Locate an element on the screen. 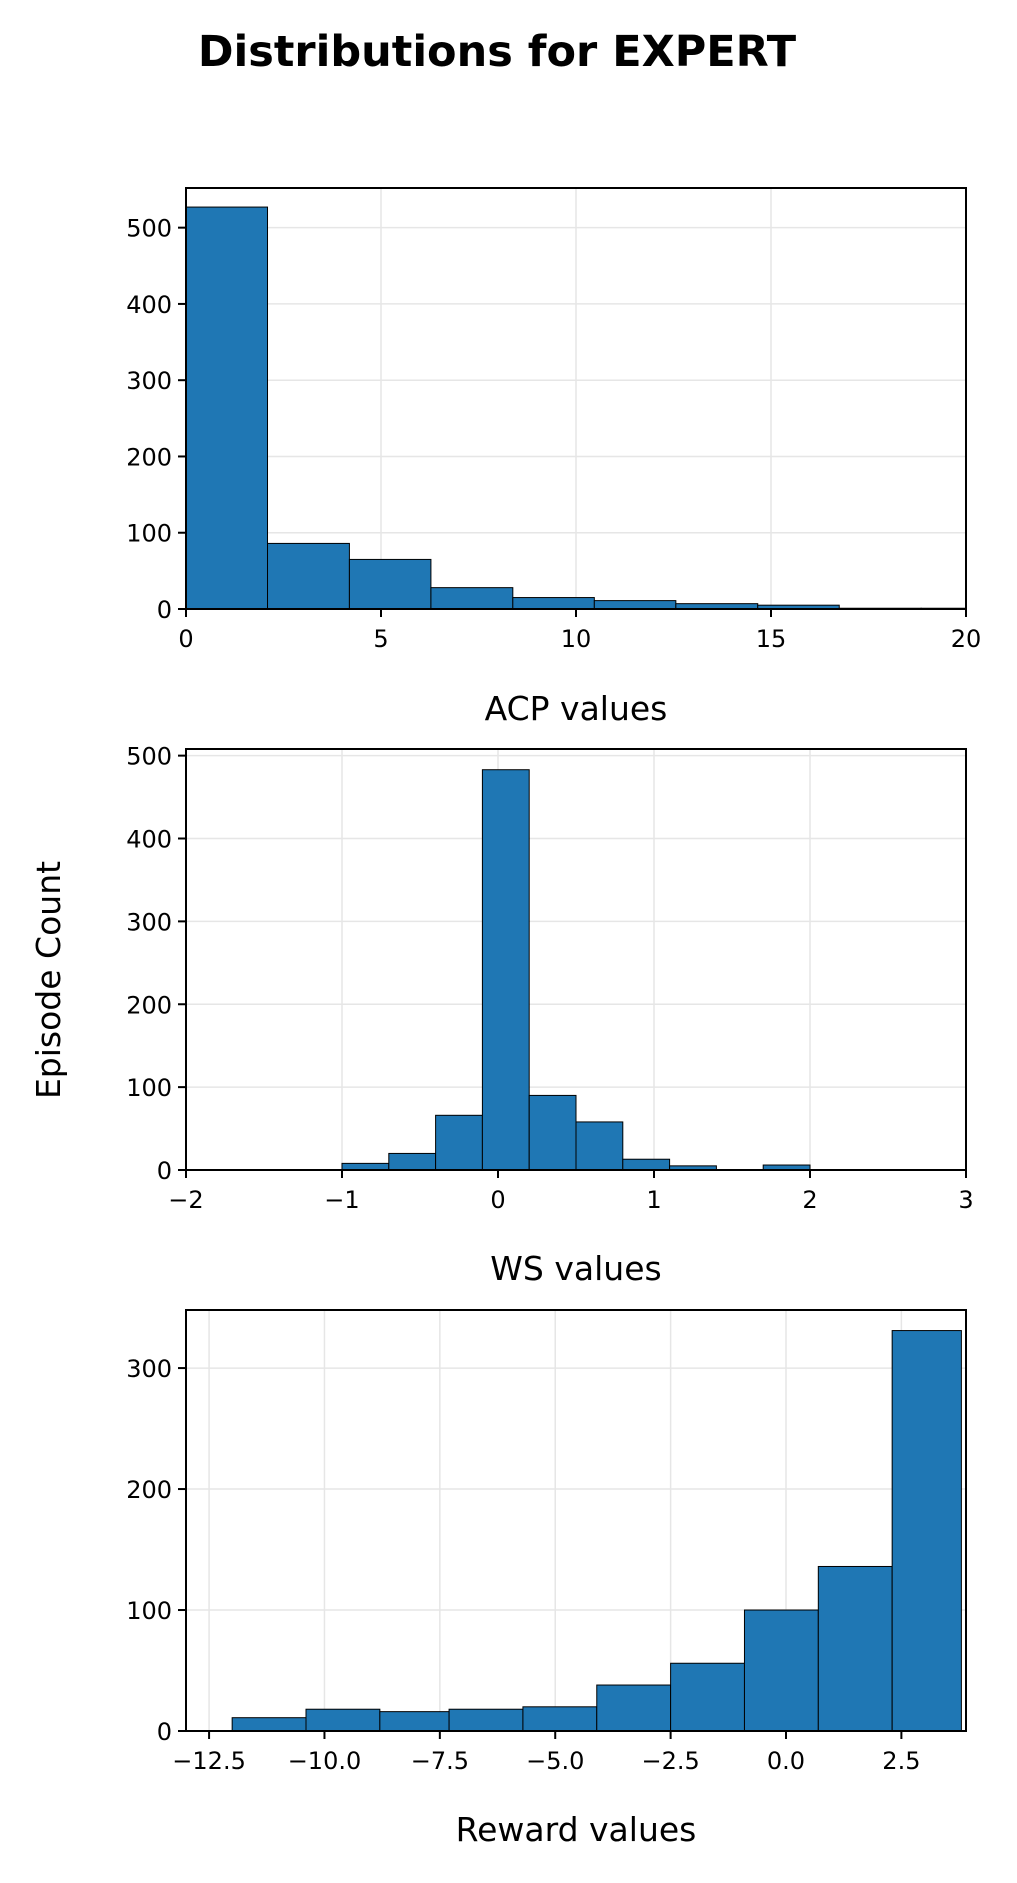 The width and height of the screenshot is (1017, 1883). reward-x-tick-label: 2.5 is located at coordinates (901, 1761).